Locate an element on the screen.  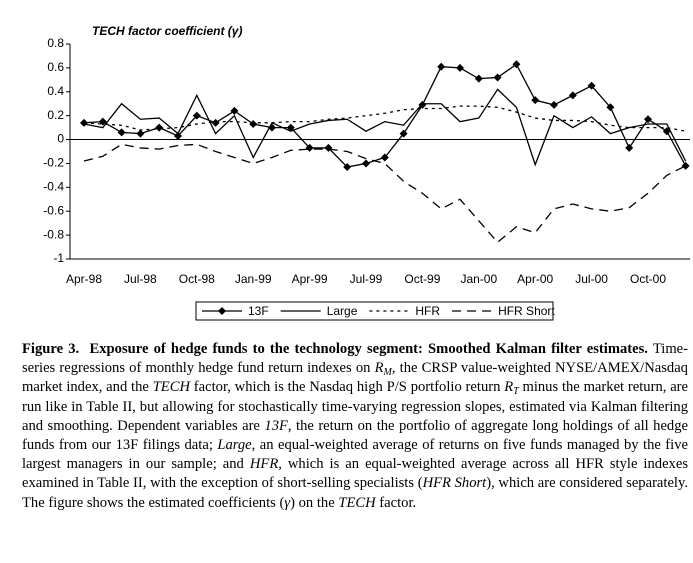
x-tick-label: Apr-98 is located at coordinates (84, 279).